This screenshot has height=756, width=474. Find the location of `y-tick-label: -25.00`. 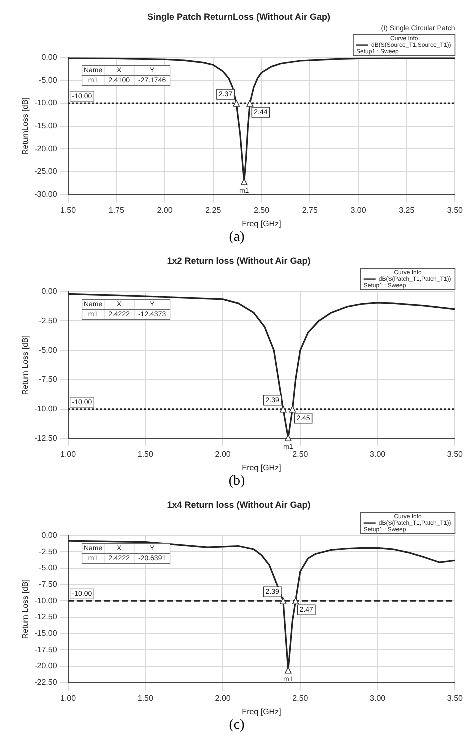

y-tick-label: -25.00 is located at coordinates (46, 171).